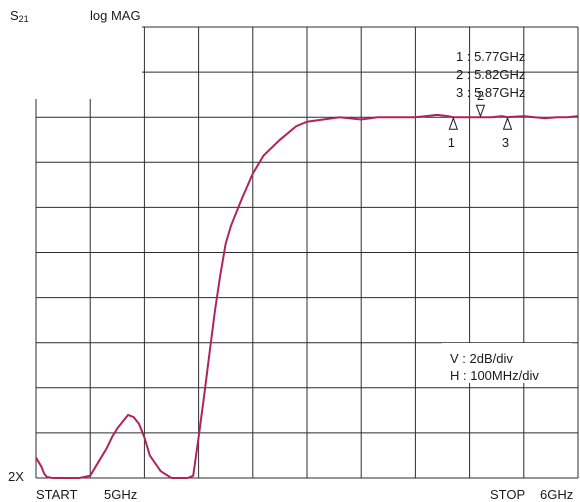 The image size is (580, 502). I want to click on s-parameter-main: S, so click(14, 15).